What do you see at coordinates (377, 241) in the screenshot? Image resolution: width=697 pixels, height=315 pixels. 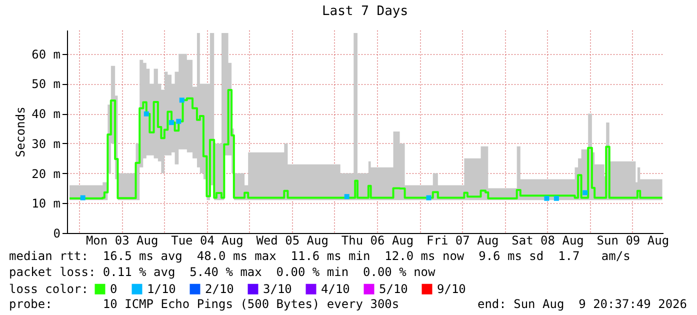 I see `x-tick-label: Thu 06 Aug` at bounding box center [377, 241].